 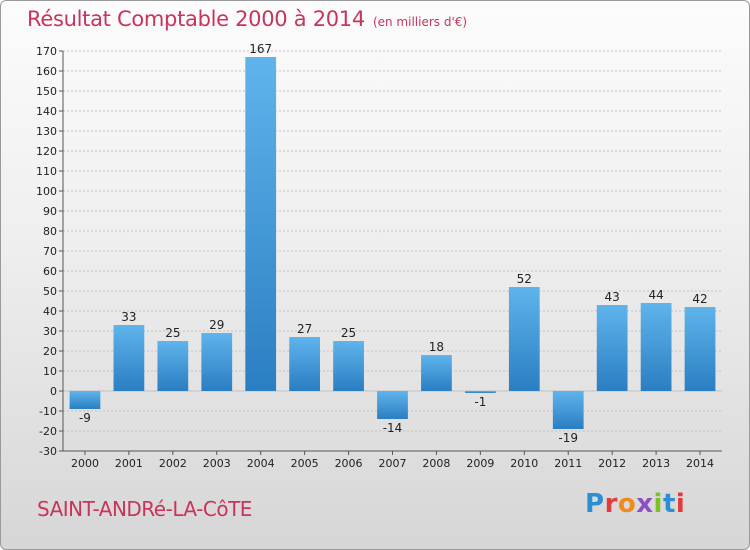 What do you see at coordinates (50, 351) in the screenshot?
I see `y-tick-label: 20` at bounding box center [50, 351].